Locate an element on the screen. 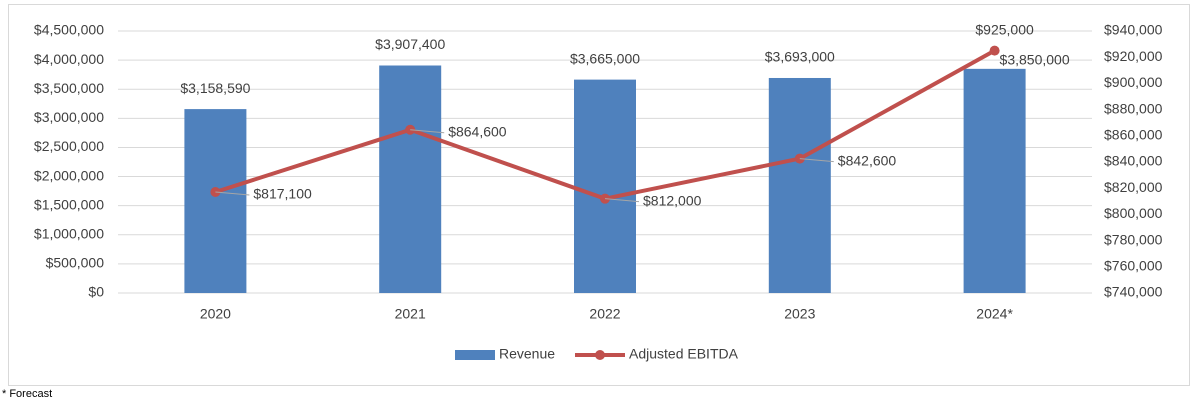 The image size is (1200, 404). data-label: $842,600 is located at coordinates (867, 160).